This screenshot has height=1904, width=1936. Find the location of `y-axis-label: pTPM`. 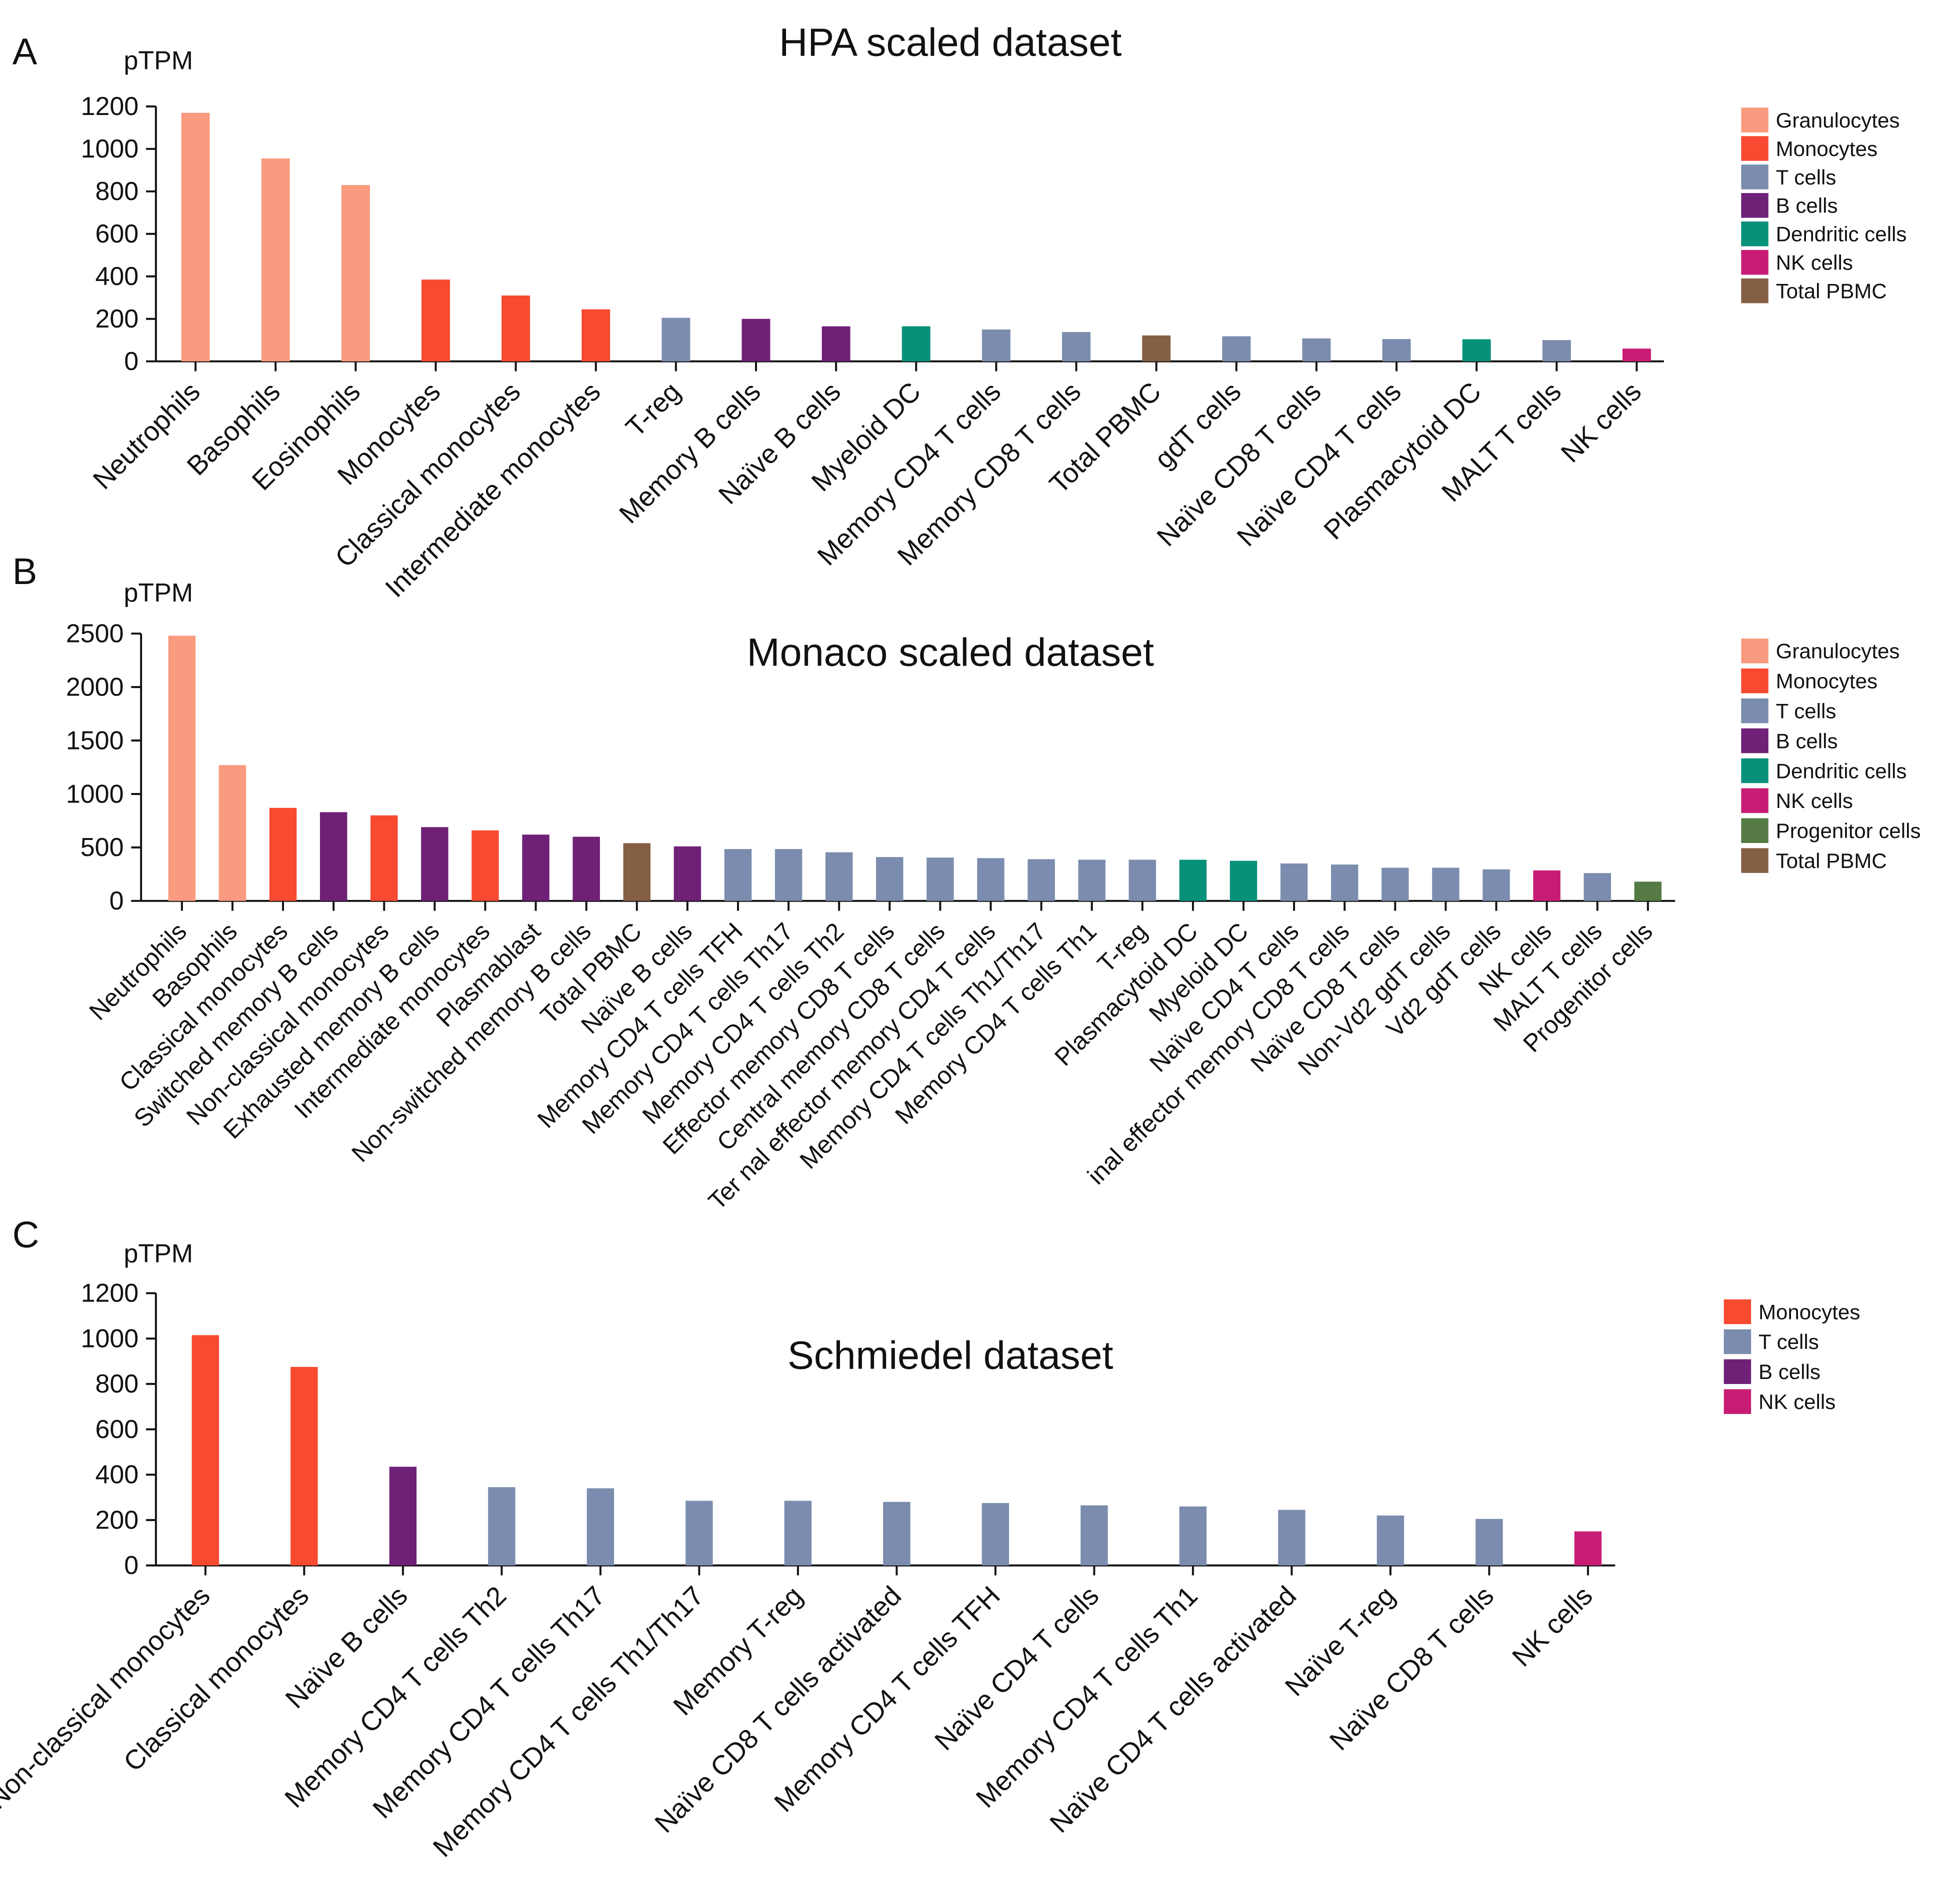

y-axis-label: pTPM is located at coordinates (158, 61).